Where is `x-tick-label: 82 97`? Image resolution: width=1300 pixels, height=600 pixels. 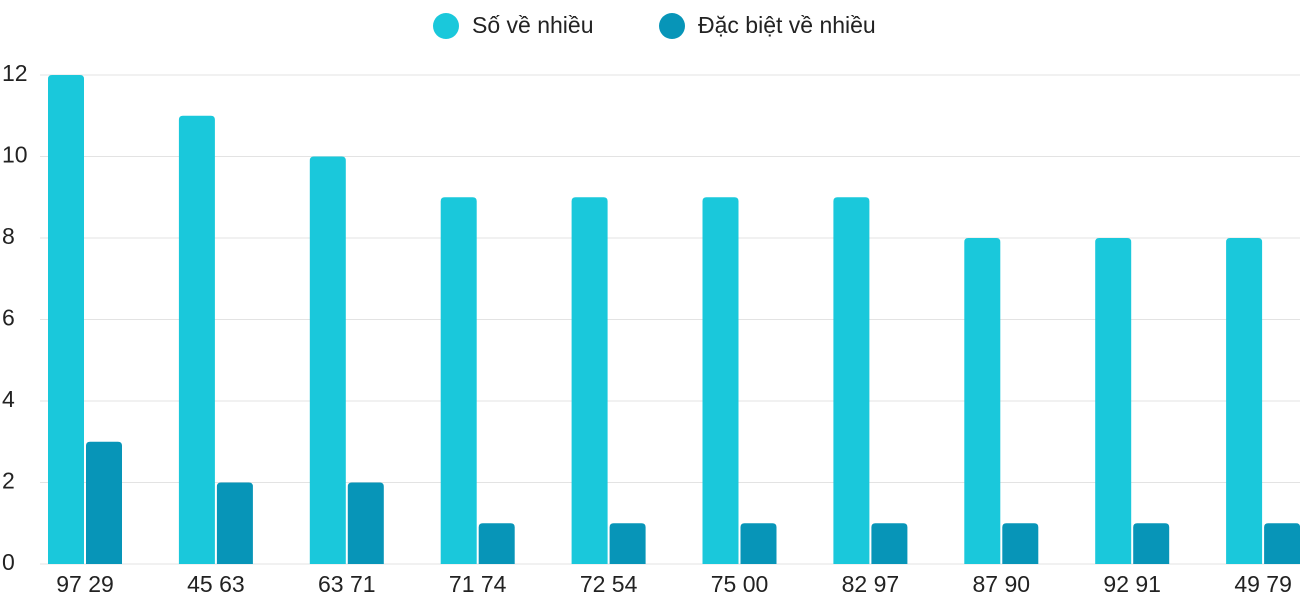 x-tick-label: 82 97 is located at coordinates (871, 584).